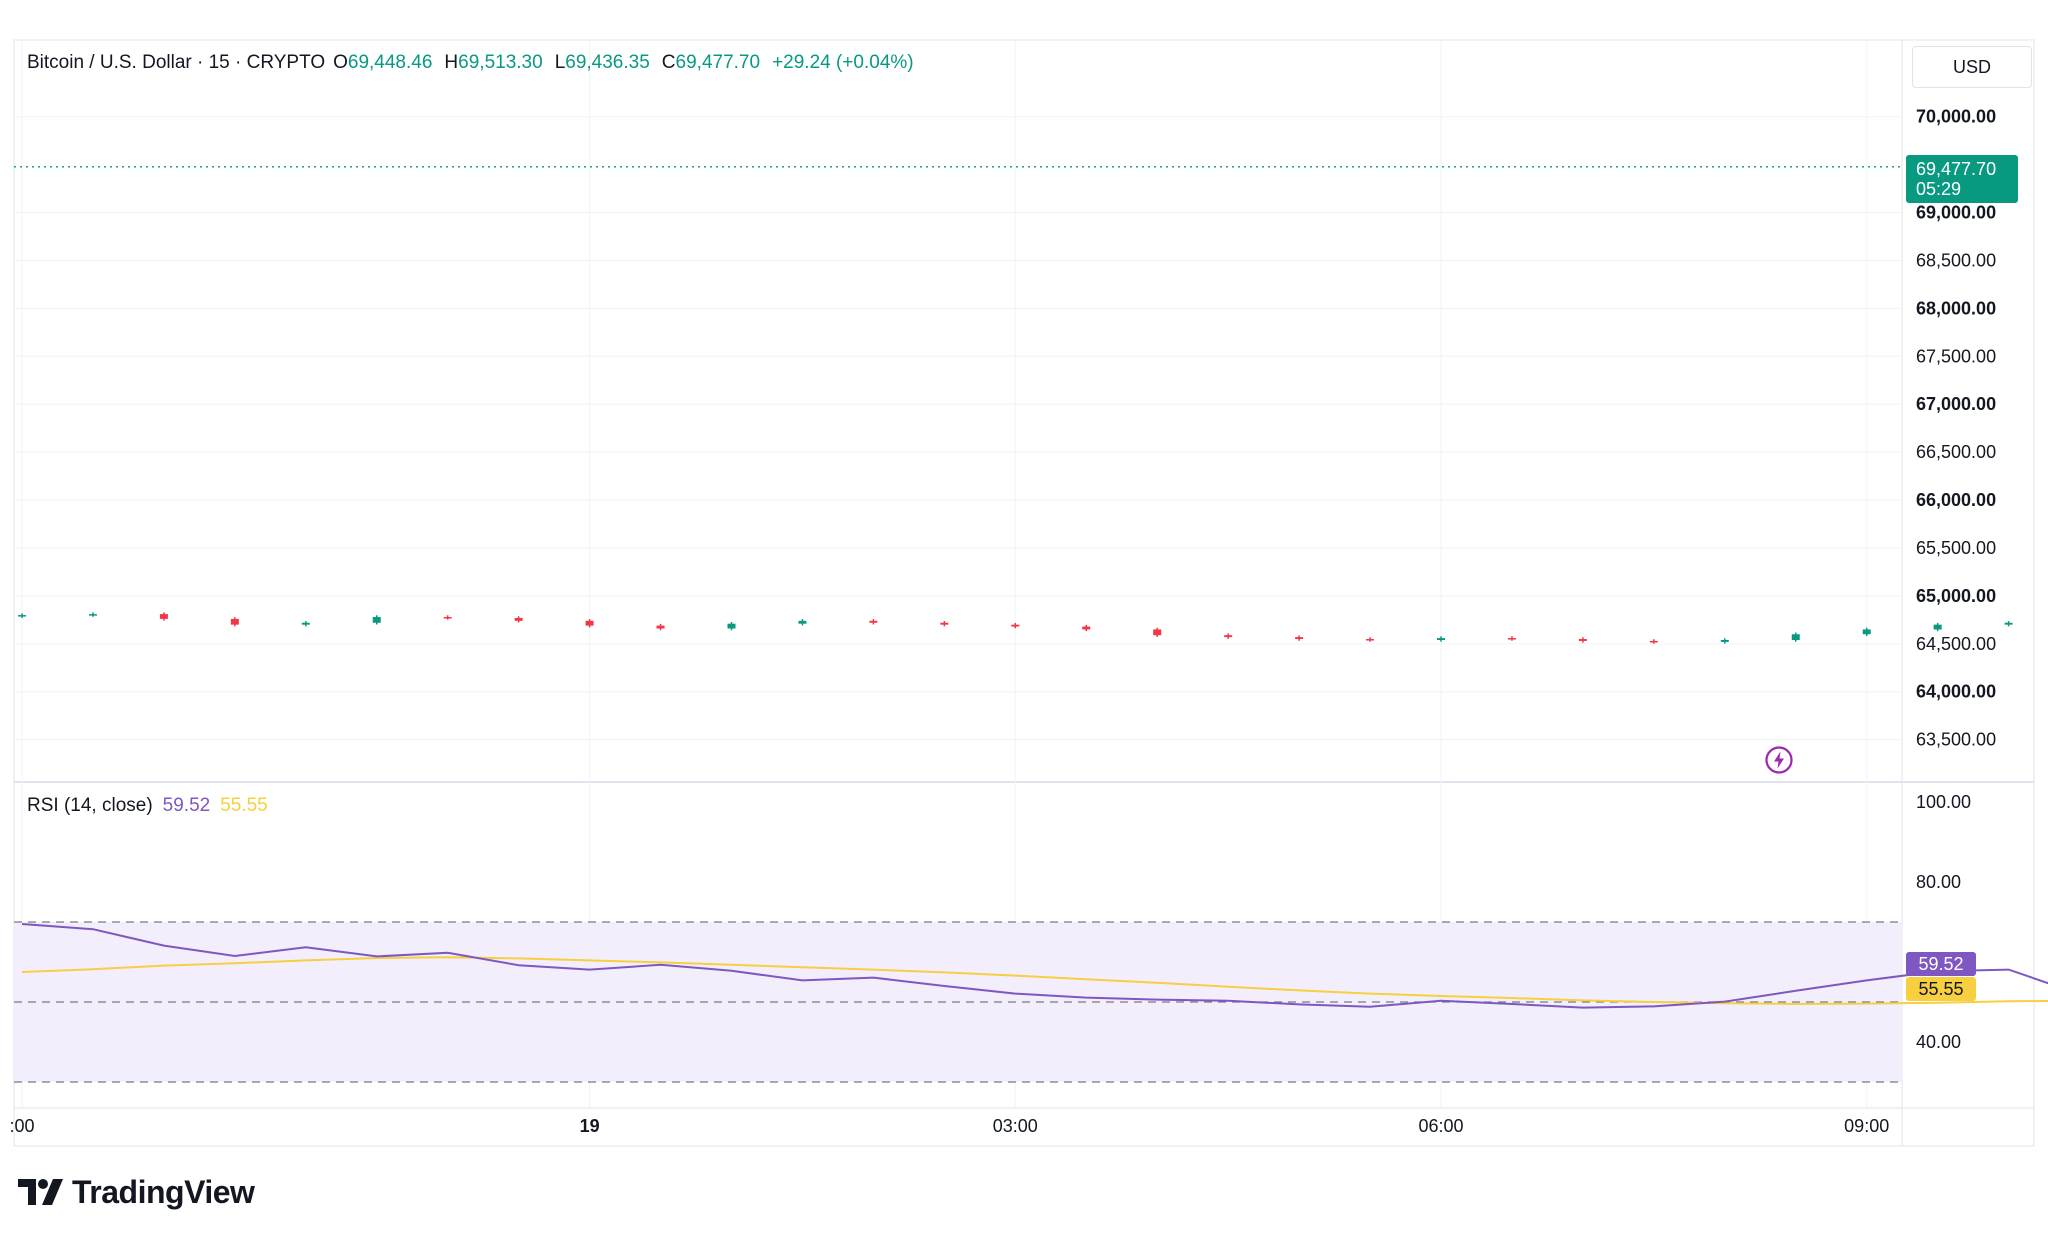  What do you see at coordinates (244, 805) in the screenshot?
I see `rsi-ma-value: 55.55` at bounding box center [244, 805].